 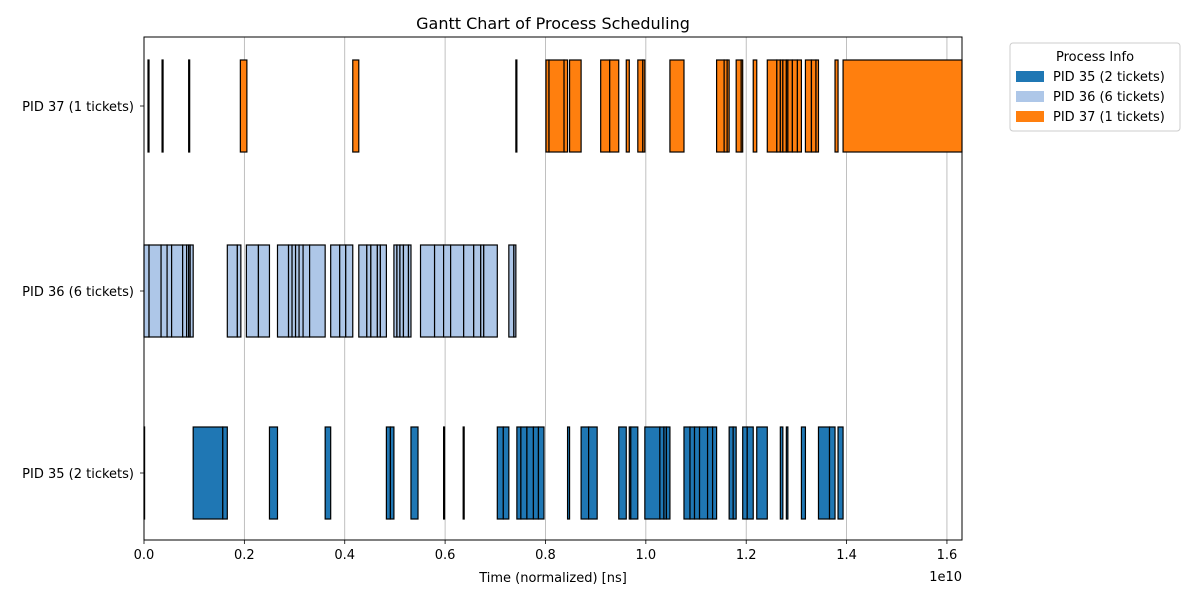 What do you see at coordinates (746, 555) in the screenshot?
I see `x-tick-label: 1.2` at bounding box center [746, 555].